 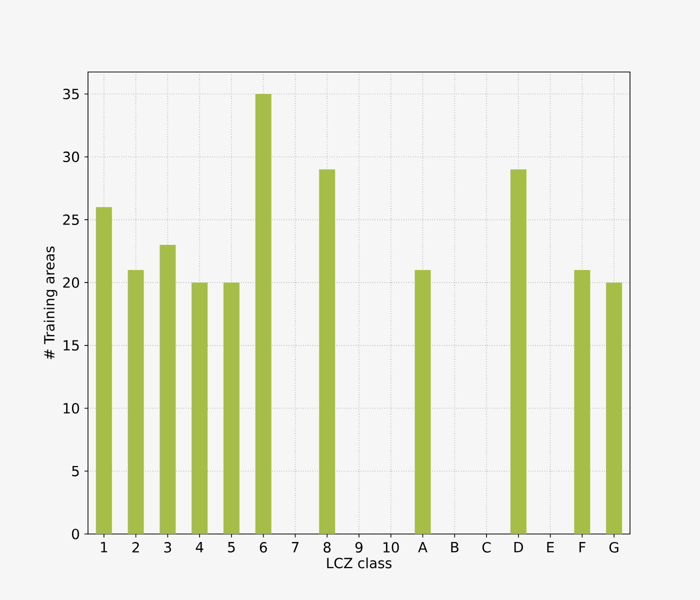 What do you see at coordinates (71, 157) in the screenshot?
I see `y-tick-label: 30` at bounding box center [71, 157].